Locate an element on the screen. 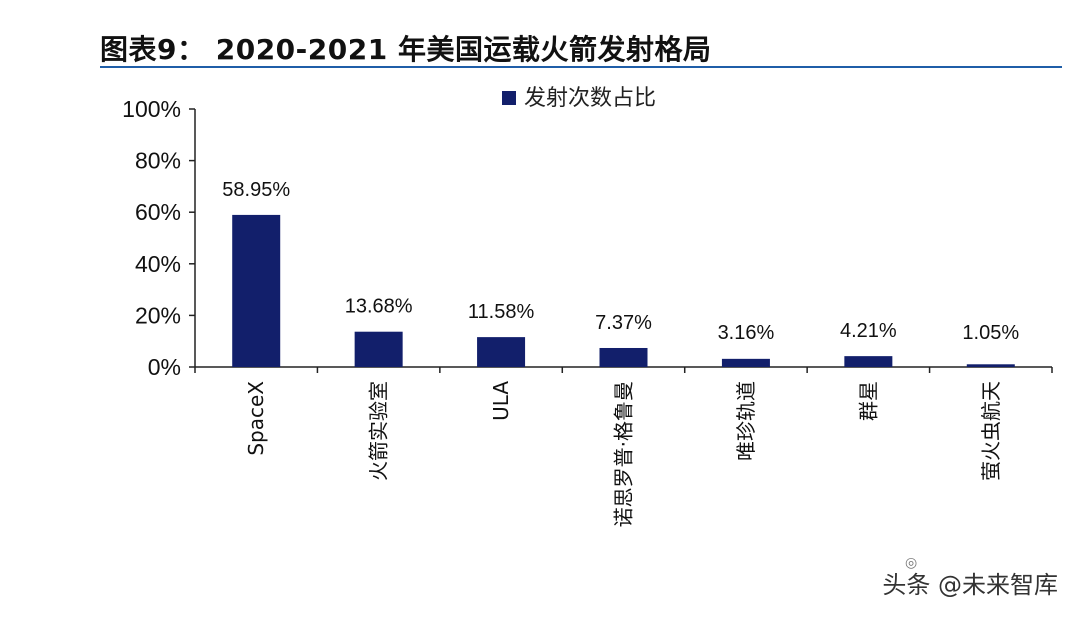  data-label: 1.05% is located at coordinates (990, 333).